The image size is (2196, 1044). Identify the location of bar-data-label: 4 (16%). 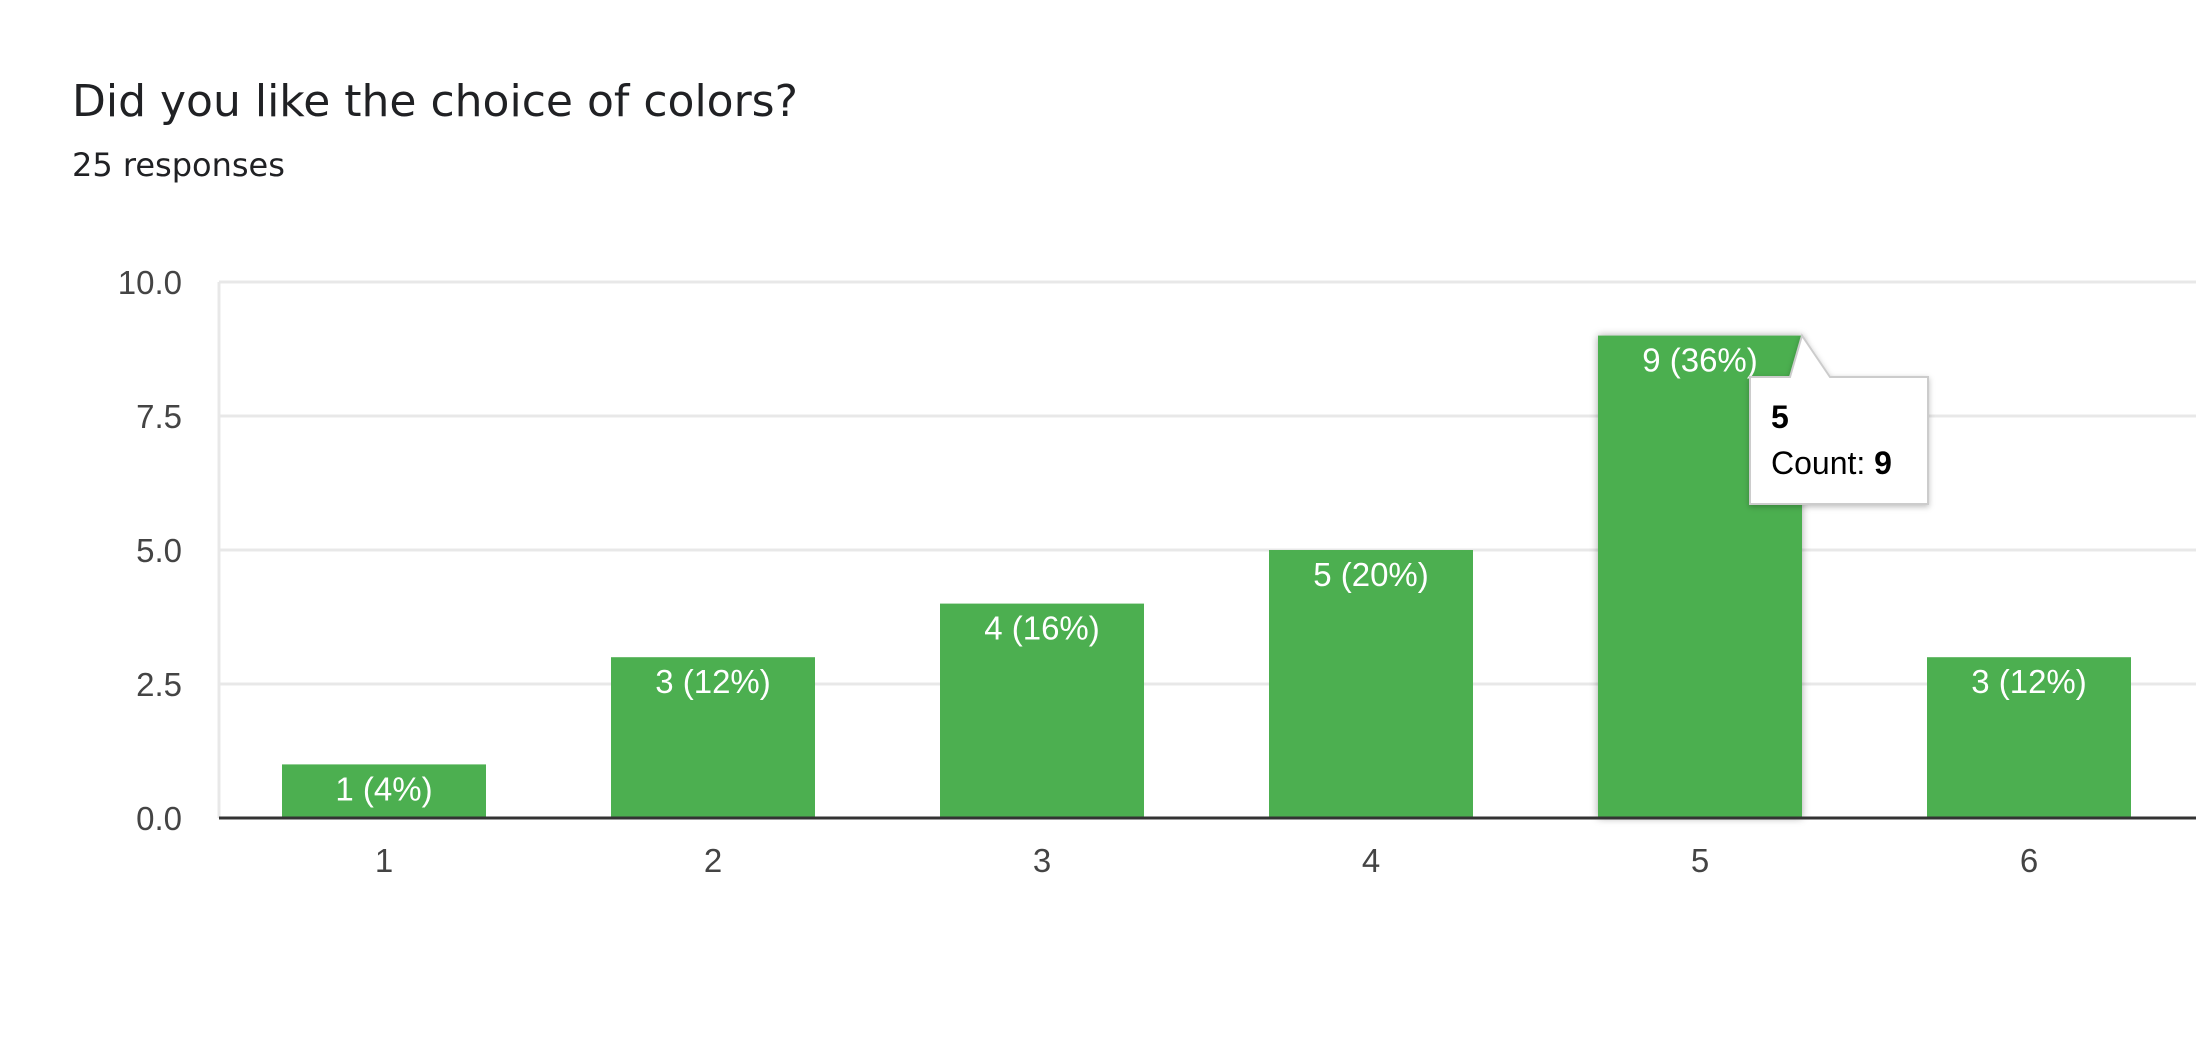
(1042, 628).